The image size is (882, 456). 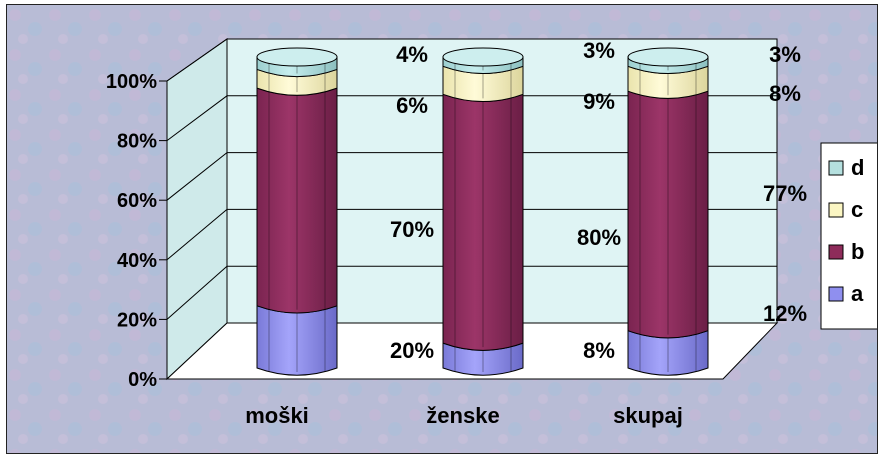 I want to click on category-label: ženske, so click(x=462, y=415).